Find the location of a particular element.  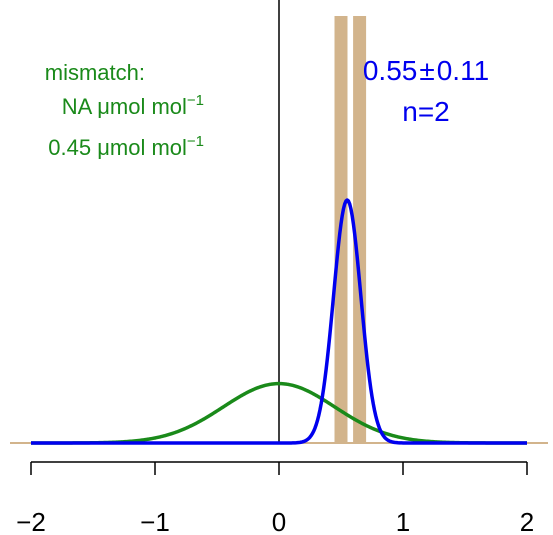

consensus-value: 0.55 is located at coordinates (390, 70).